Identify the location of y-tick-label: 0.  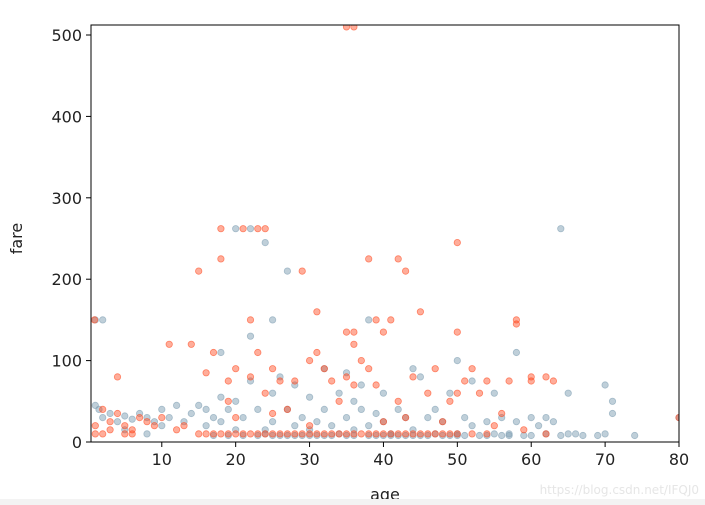
(77, 442).